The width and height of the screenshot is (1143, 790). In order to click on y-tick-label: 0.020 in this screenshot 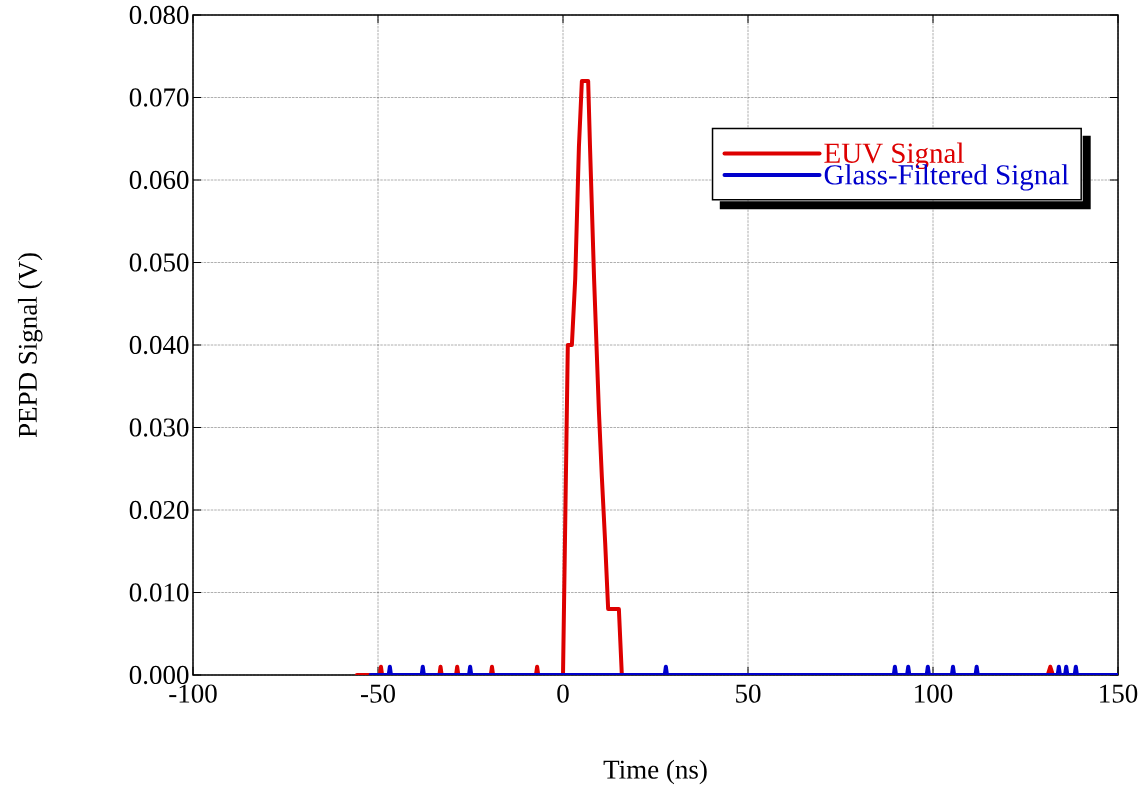, I will do `click(159, 510)`.